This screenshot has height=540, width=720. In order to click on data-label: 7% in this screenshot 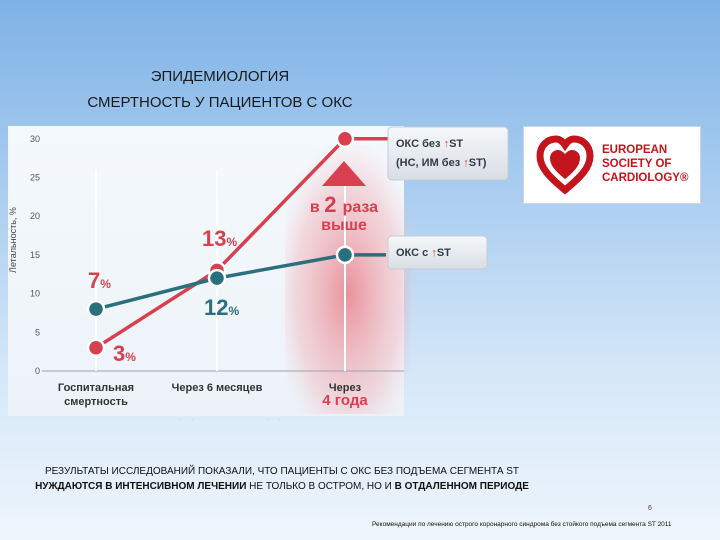, I will do `click(99, 280)`.